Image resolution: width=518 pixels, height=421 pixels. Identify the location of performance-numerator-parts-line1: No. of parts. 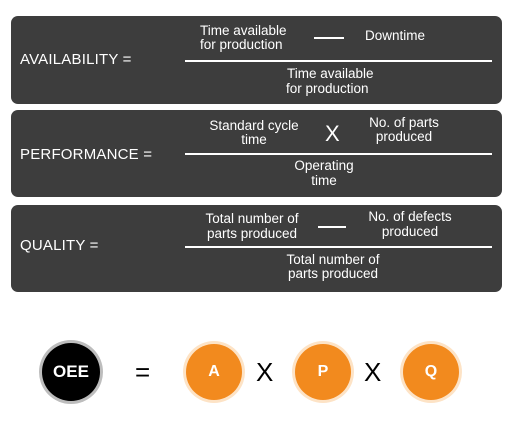
(404, 122).